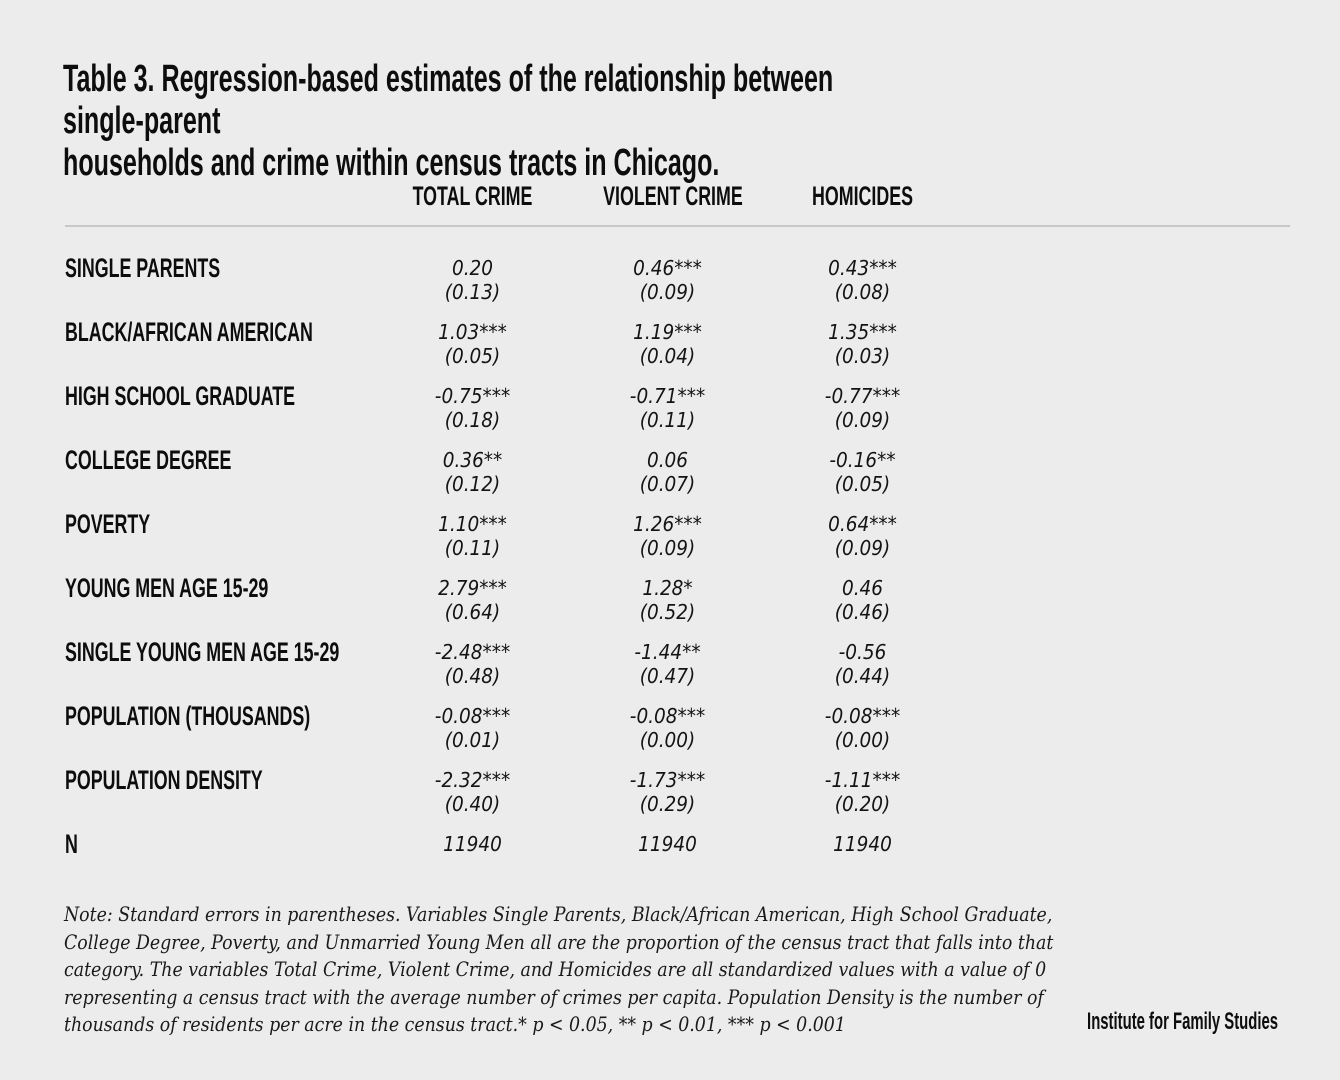 The width and height of the screenshot is (1340, 1080). Describe the element at coordinates (472, 460) in the screenshot. I see `coefficient: 0.36**` at that location.